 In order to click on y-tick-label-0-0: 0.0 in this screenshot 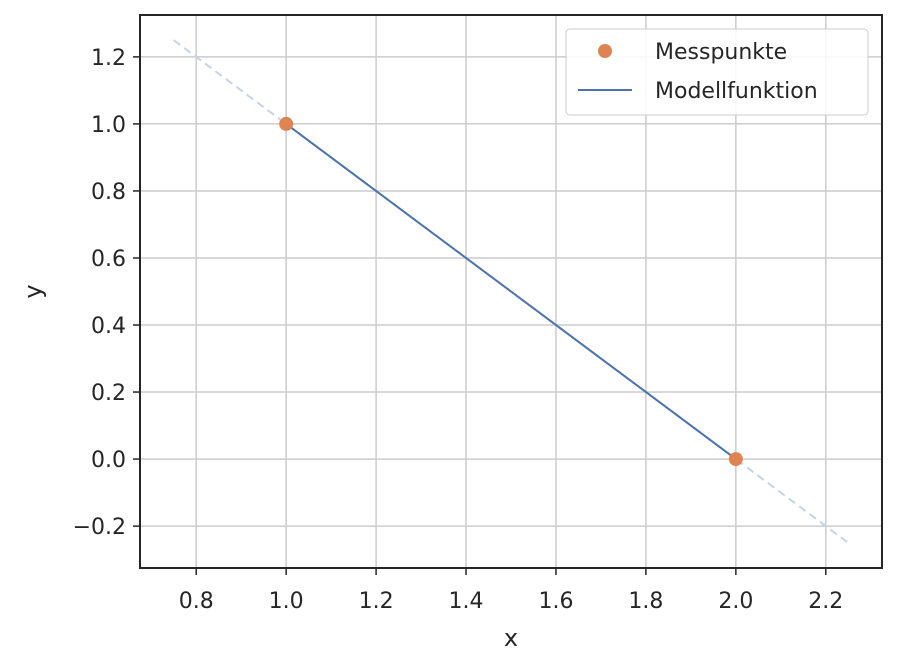, I will do `click(108, 460)`.